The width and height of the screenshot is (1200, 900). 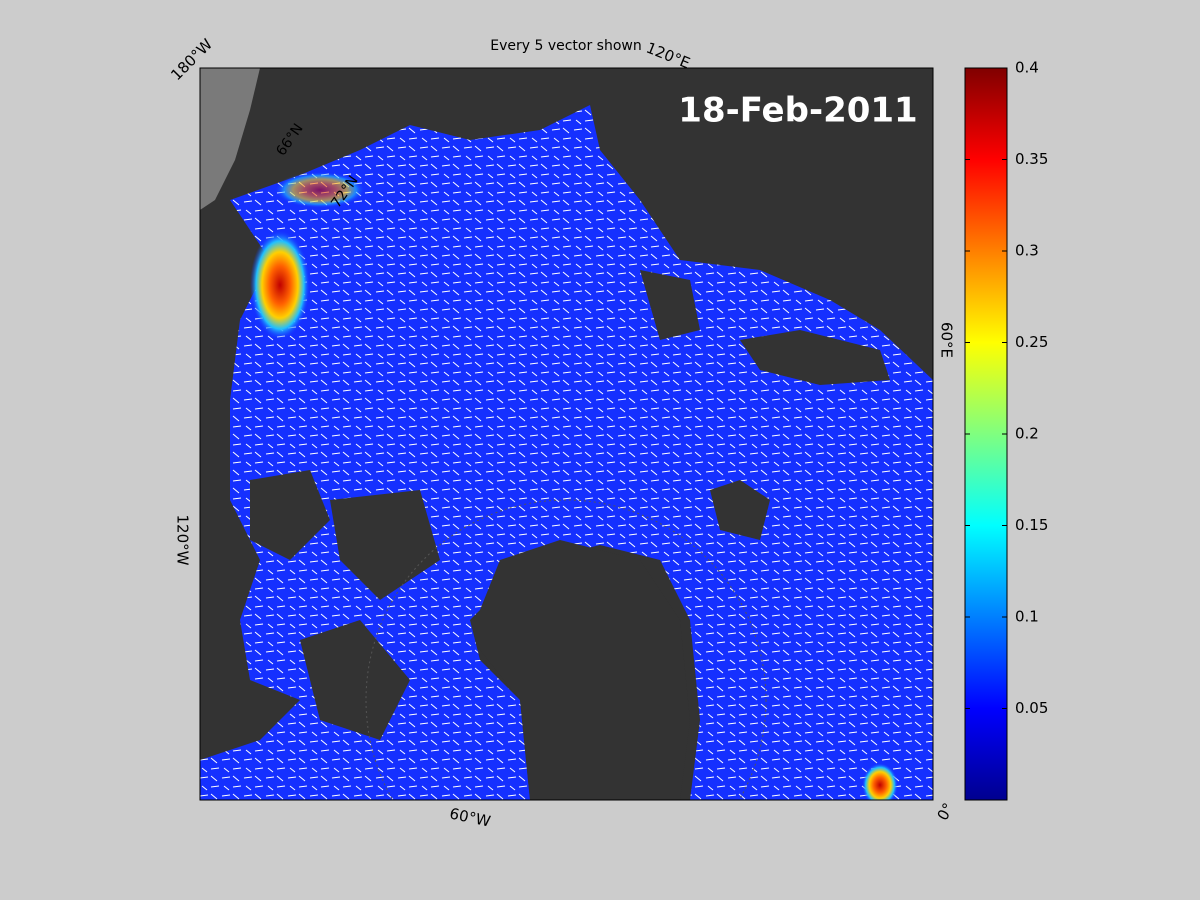 I want to click on greenland, so click(x=585, y=670).